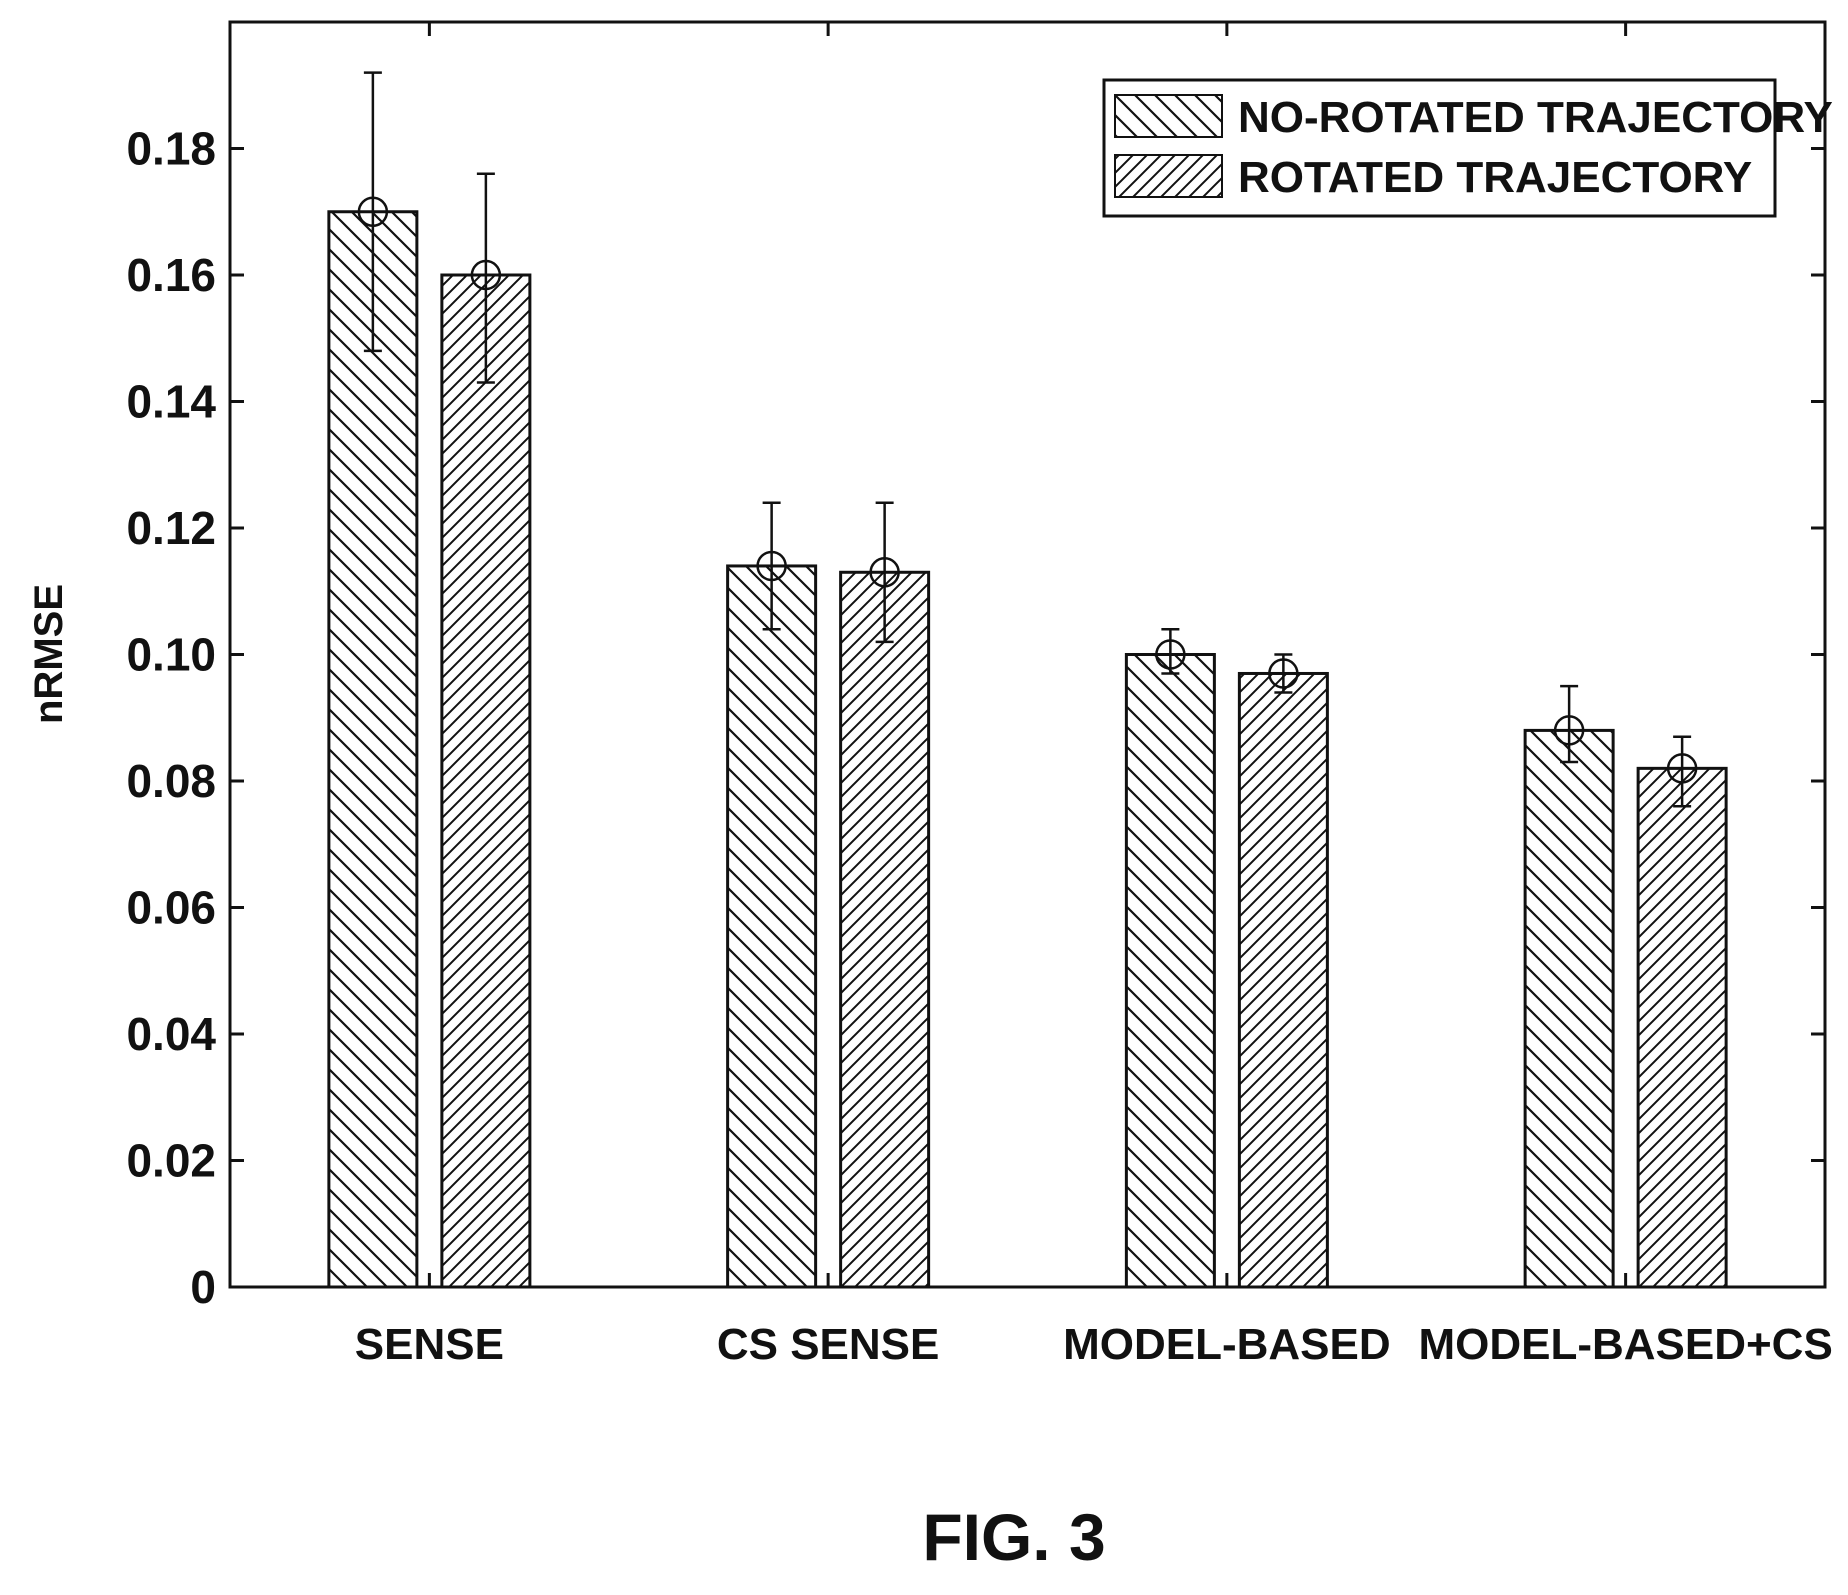 The image size is (1848, 1595). Describe the element at coordinates (171, 149) in the screenshot. I see `y-tick-label: 0.18` at that location.